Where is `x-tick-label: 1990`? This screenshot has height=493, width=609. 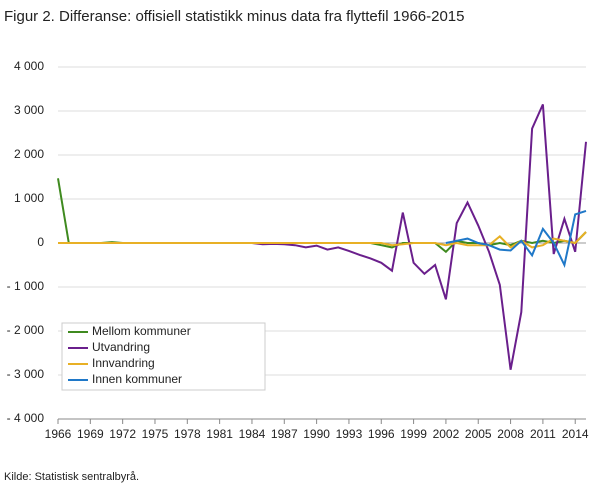
x-tick-label: 1990 is located at coordinates (316, 434).